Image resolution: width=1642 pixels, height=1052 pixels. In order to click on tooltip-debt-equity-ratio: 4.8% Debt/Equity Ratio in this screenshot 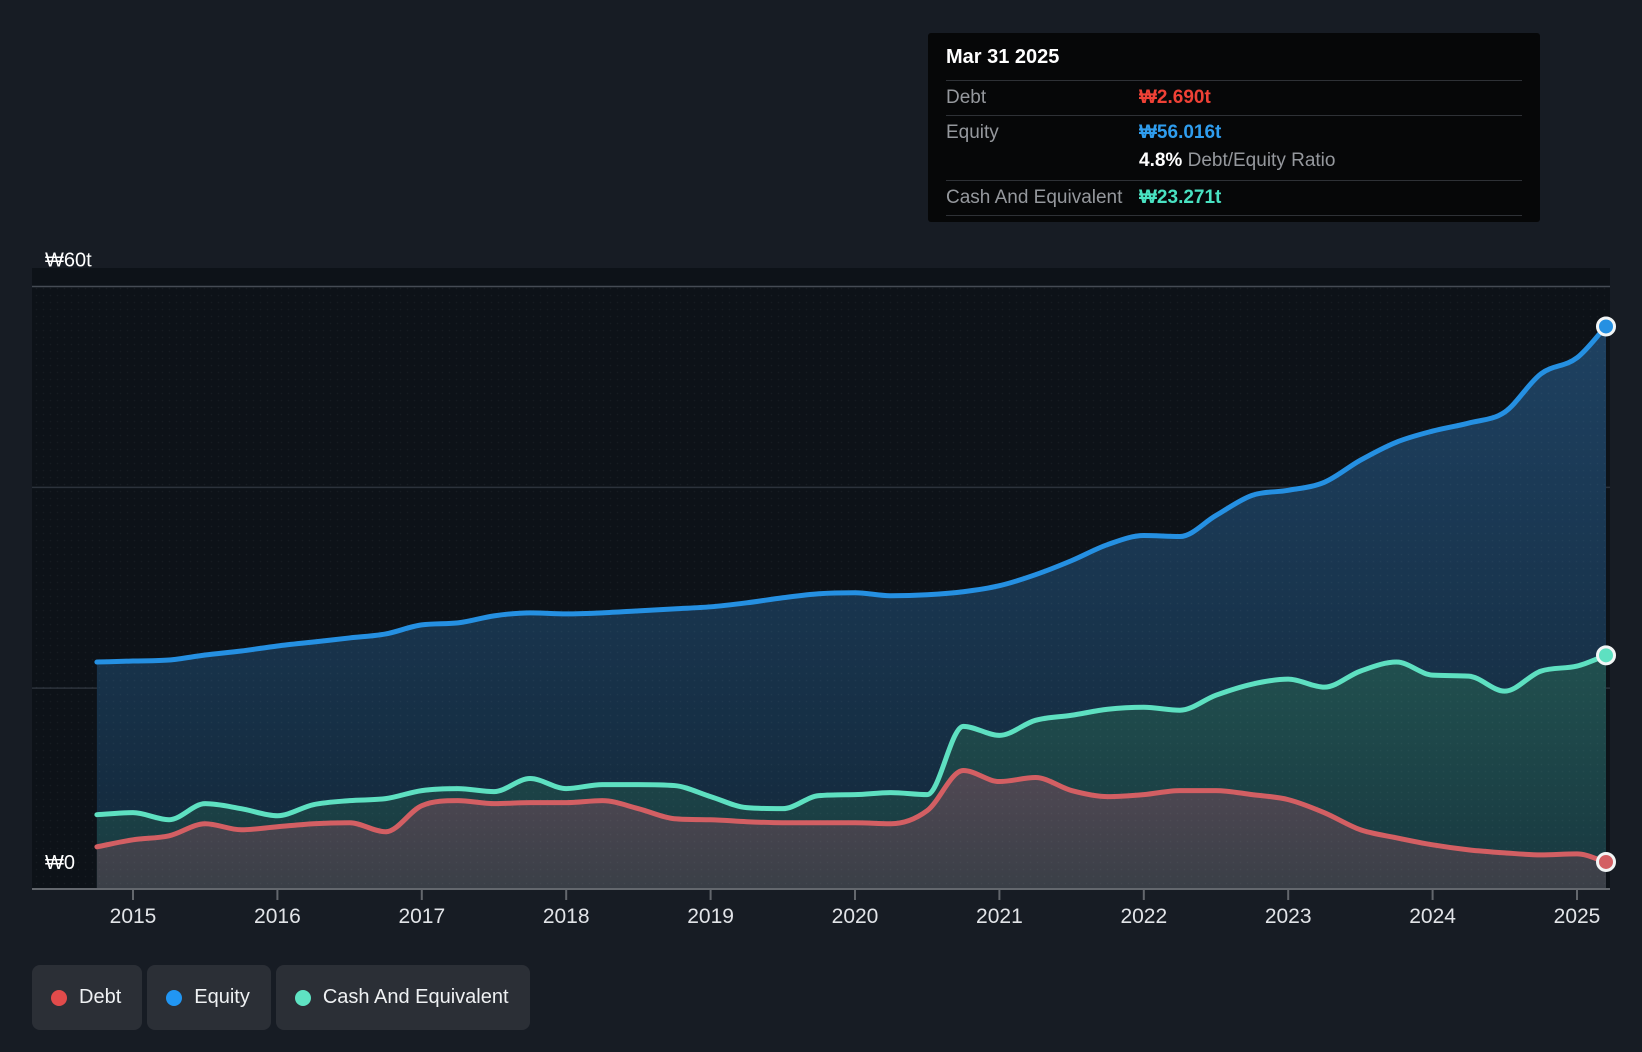, I will do `click(1330, 165)`.